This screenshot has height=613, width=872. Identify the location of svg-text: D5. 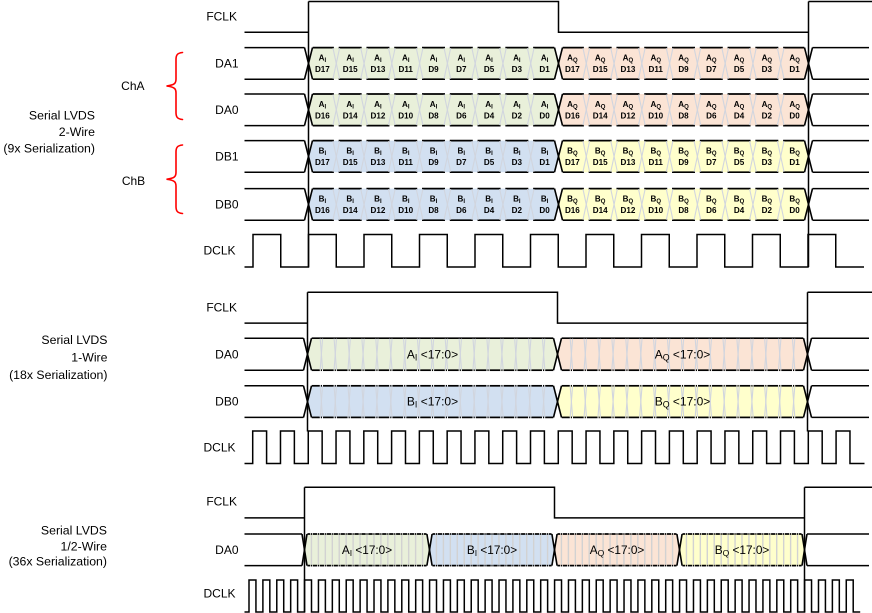
(739, 162).